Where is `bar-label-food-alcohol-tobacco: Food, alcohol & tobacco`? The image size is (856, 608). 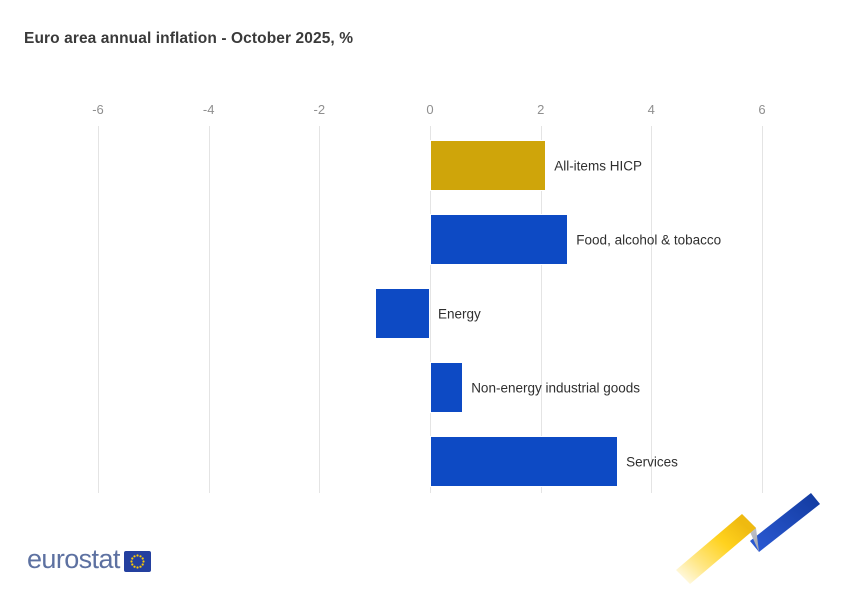
bar-label-food-alcohol-tobacco: Food, alcohol & tobacco is located at coordinates (649, 239).